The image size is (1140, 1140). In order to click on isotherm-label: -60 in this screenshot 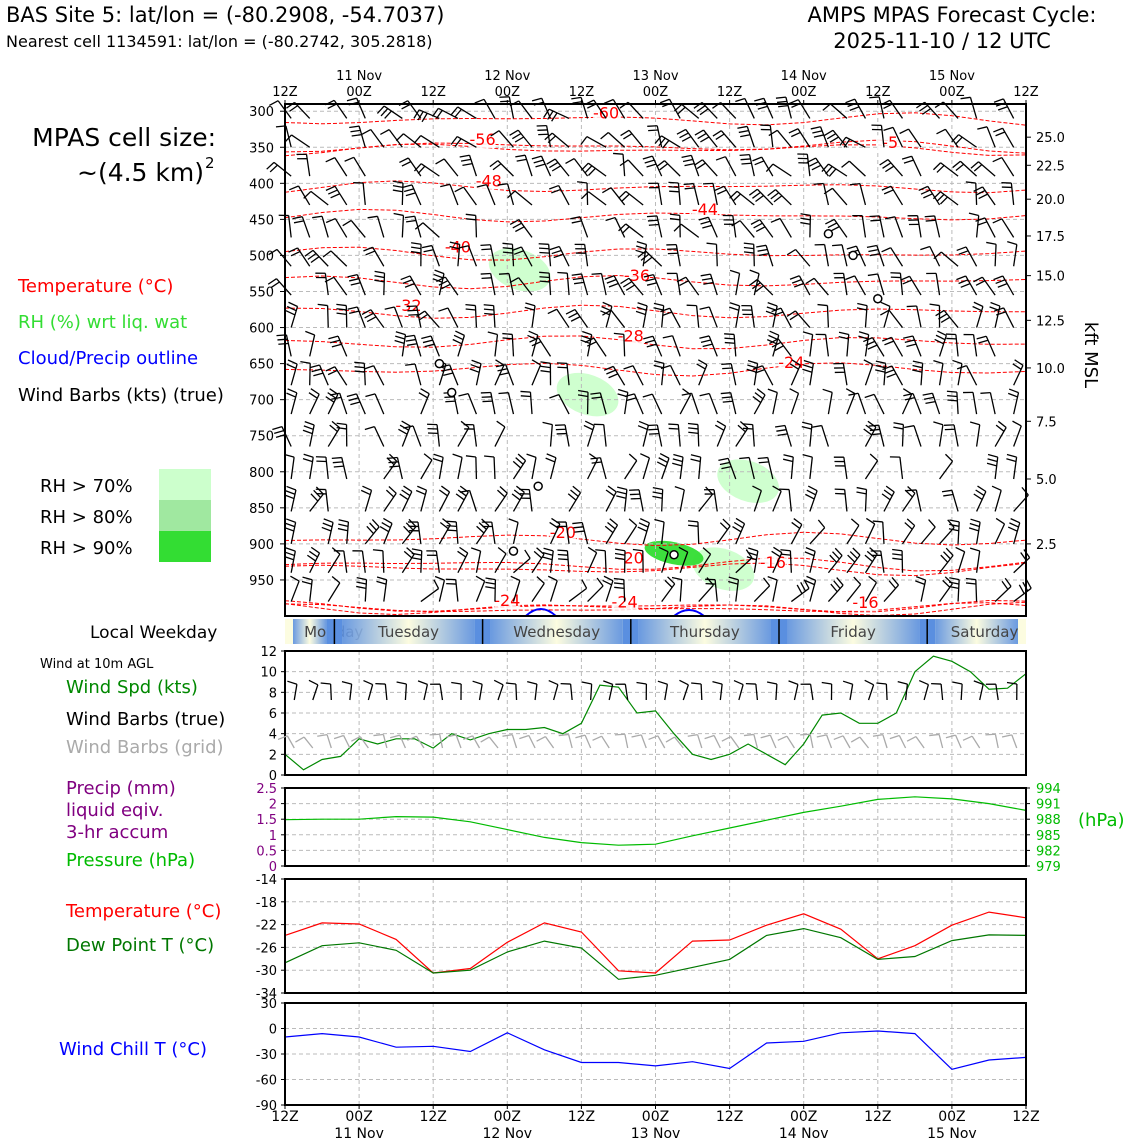, I will do `click(606, 113)`.